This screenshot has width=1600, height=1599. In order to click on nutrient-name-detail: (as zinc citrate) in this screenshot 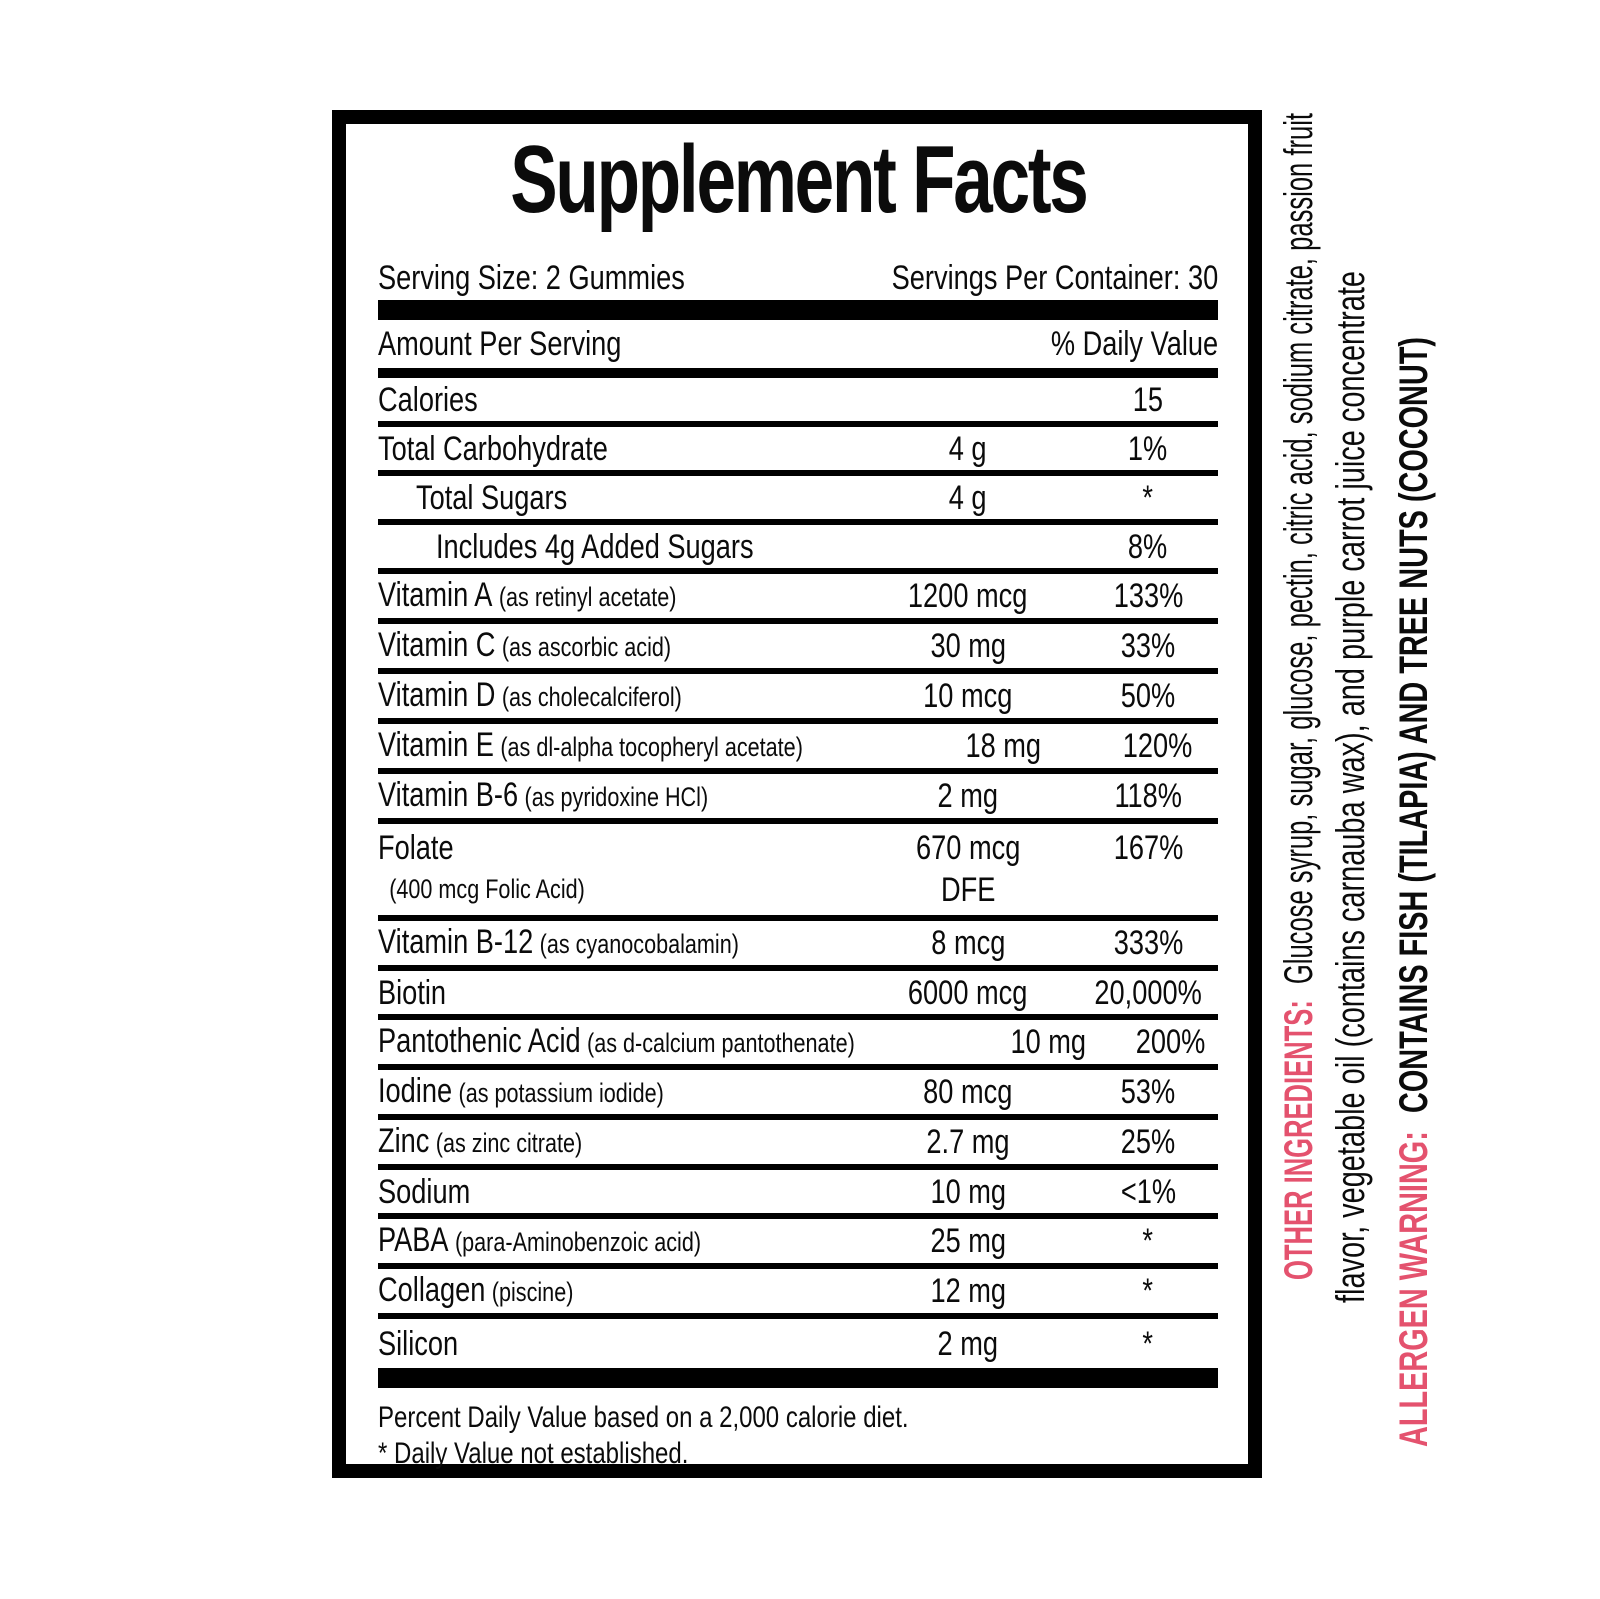, I will do `click(509, 1143)`.